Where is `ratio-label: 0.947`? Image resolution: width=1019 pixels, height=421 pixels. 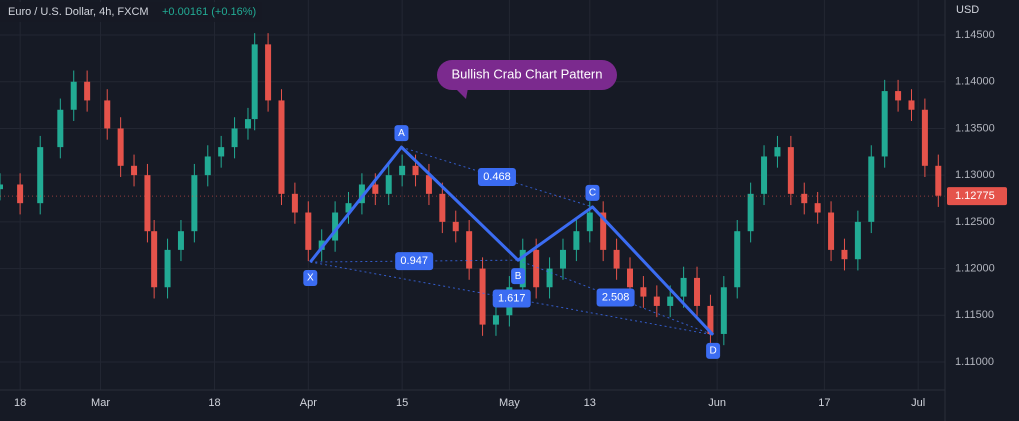 ratio-label: 0.947 is located at coordinates (414, 261).